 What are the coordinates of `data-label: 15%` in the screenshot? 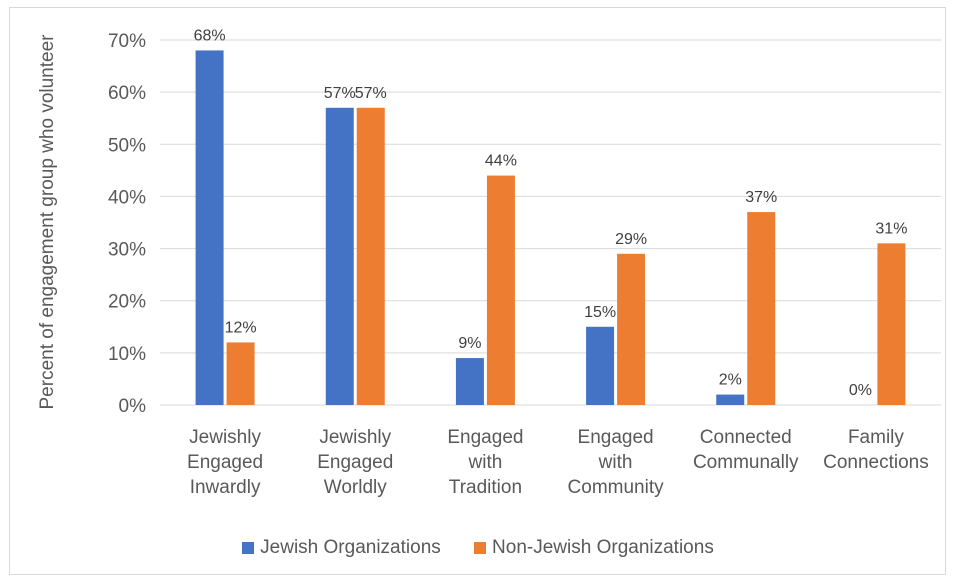 It's located at (600, 312).